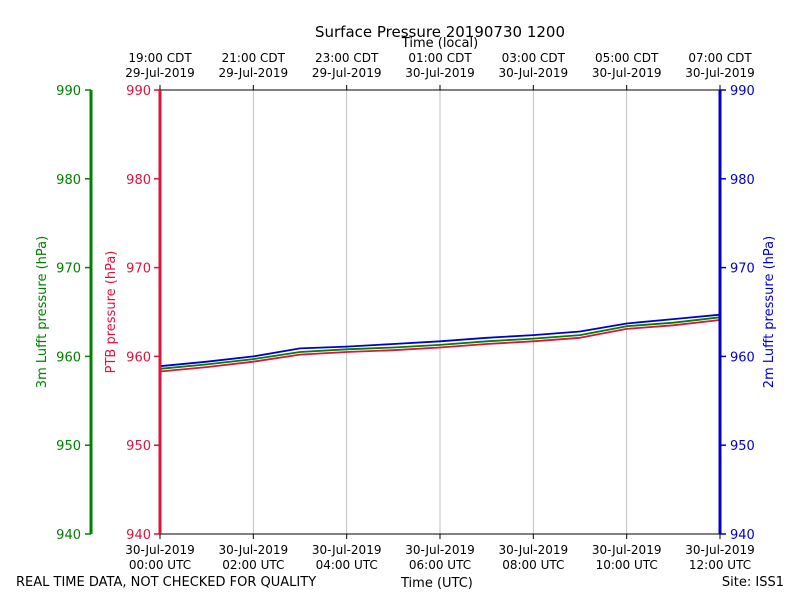 The width and height of the screenshot is (800, 600). I want to click on left-outer-tick-label: 980, so click(68, 180).